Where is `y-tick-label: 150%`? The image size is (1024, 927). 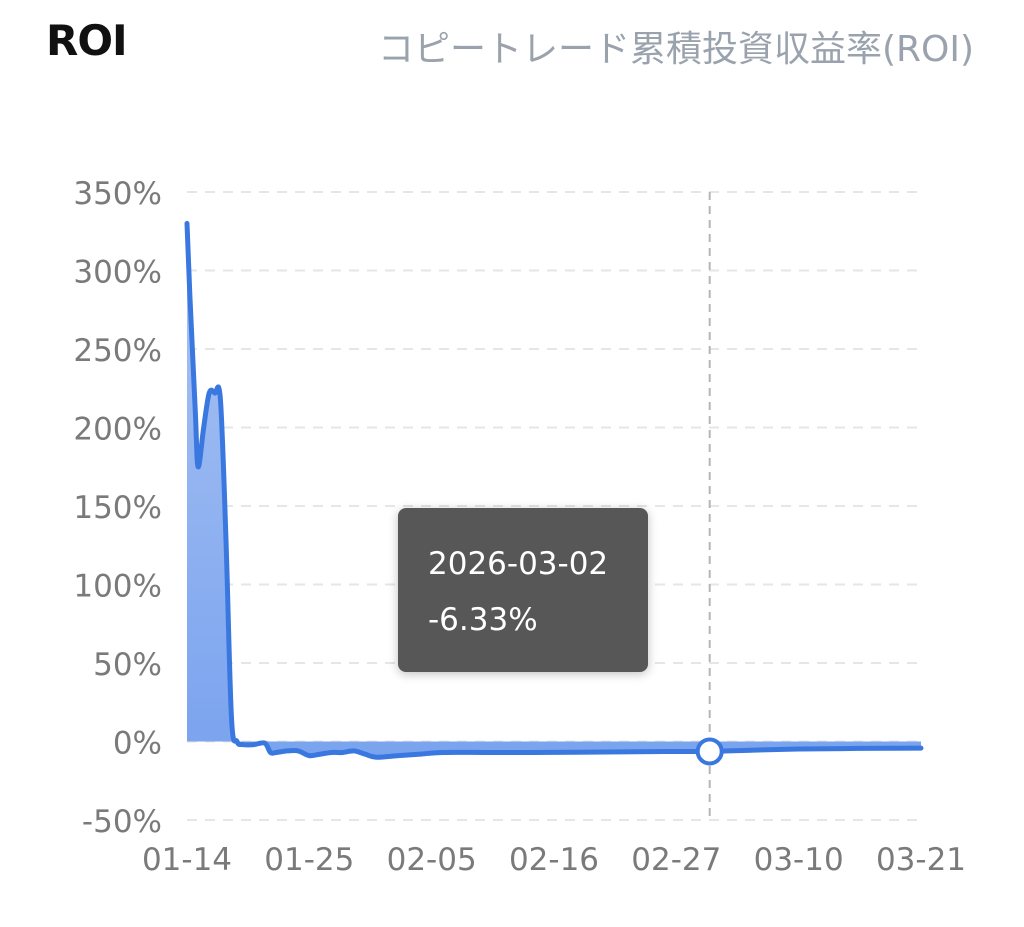 y-tick-label: 150% is located at coordinates (117, 508).